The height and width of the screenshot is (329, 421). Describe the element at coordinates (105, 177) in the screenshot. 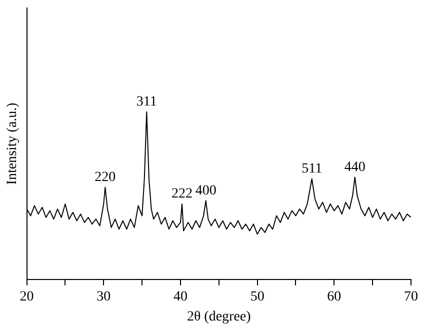

I see `annotation: 220` at that location.